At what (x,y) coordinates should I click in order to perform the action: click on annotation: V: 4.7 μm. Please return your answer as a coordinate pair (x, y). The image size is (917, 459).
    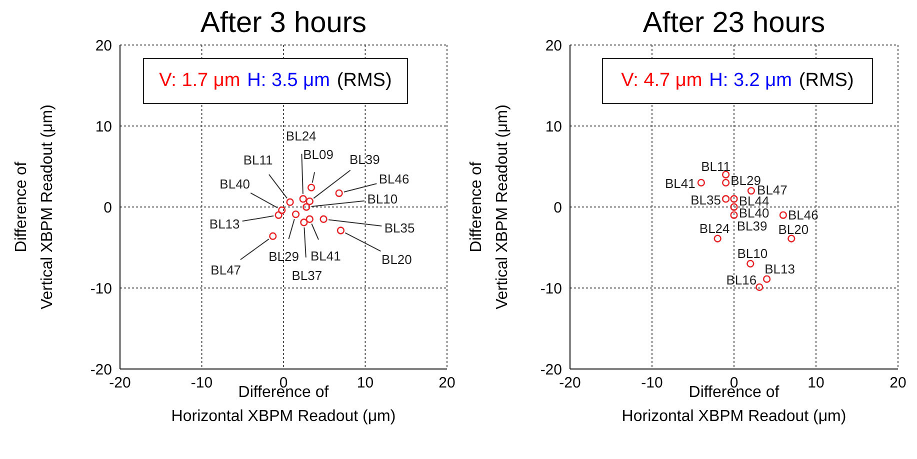
    Looking at the image, I should click on (661, 81).